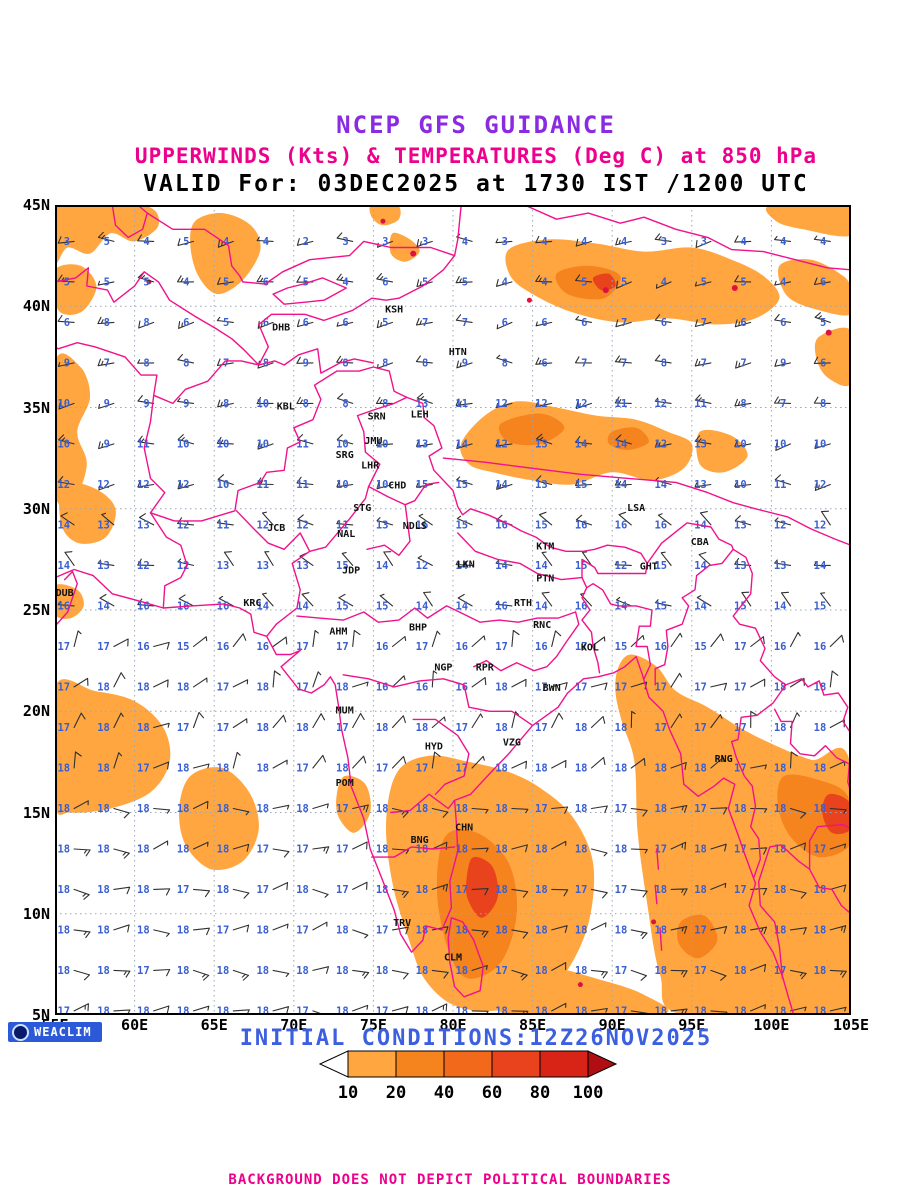 The height and width of the screenshot is (1200, 900). I want to click on colorbar-tick-label: 100, so click(588, 1092).